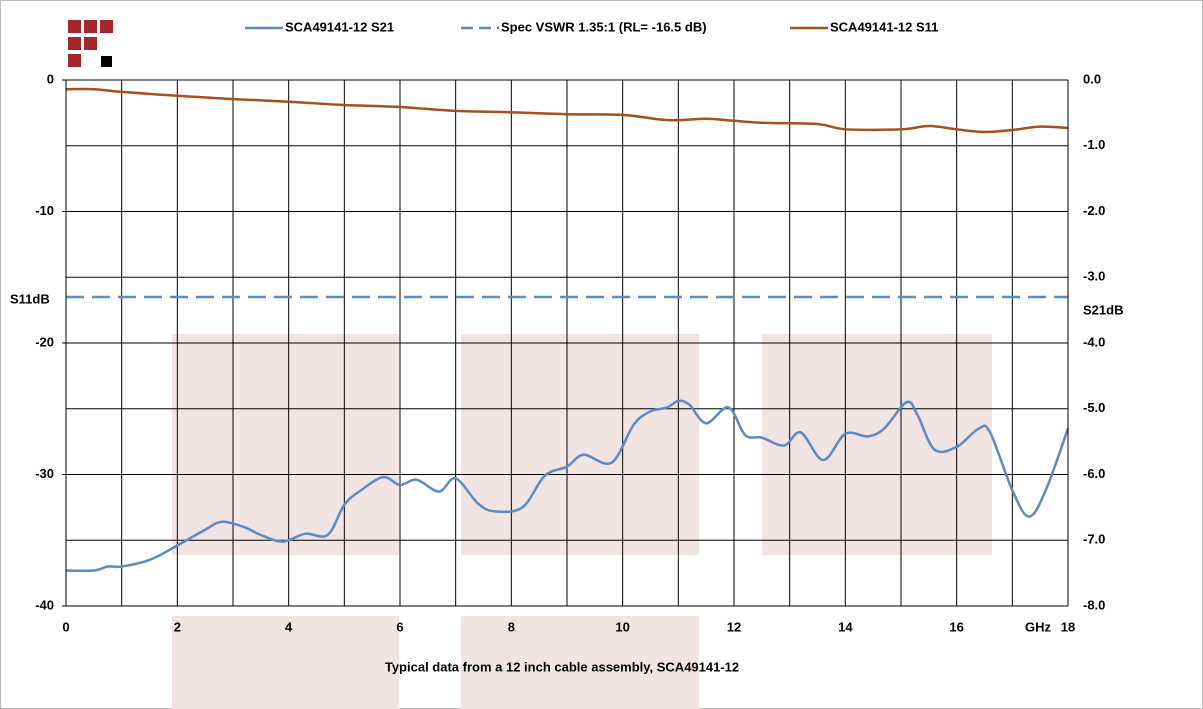  I want to click on y2-tick-label: -3.0, so click(1094, 276).